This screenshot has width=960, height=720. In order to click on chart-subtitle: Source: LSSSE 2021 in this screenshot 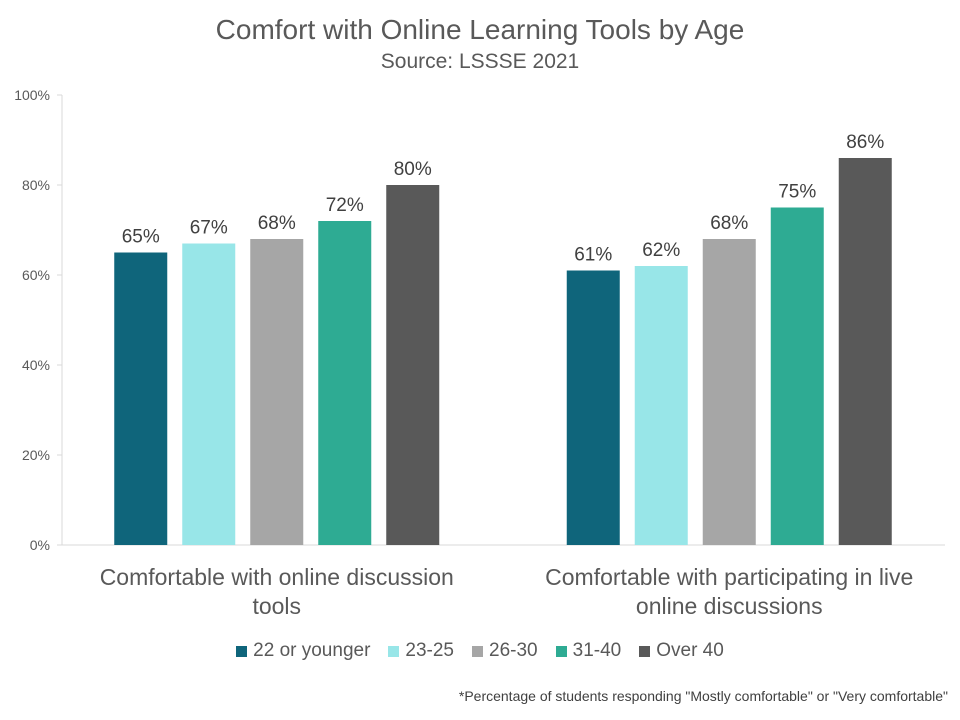, I will do `click(480, 61)`.